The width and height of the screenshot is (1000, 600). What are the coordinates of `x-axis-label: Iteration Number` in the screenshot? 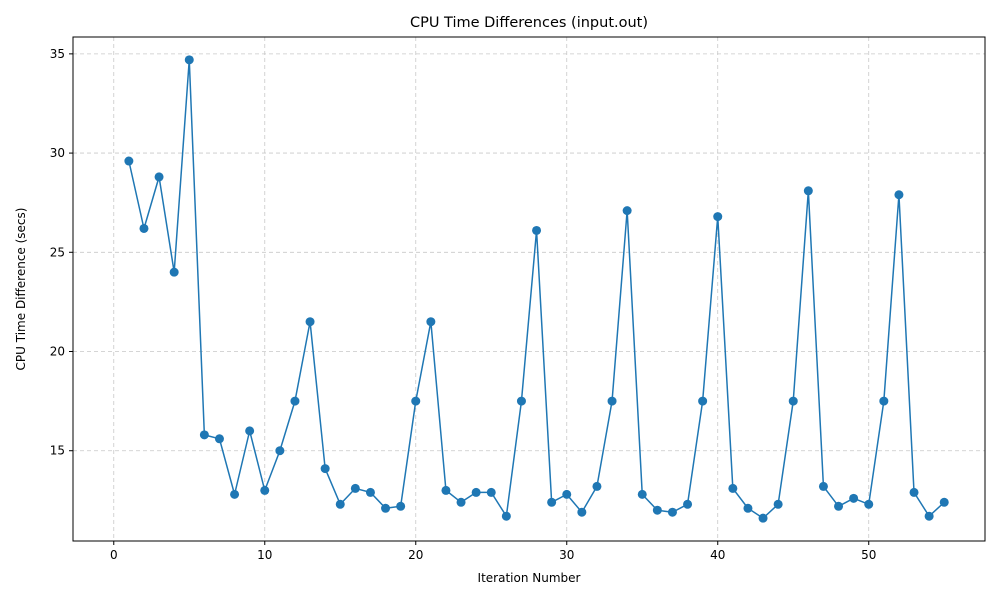 It's located at (529, 578).